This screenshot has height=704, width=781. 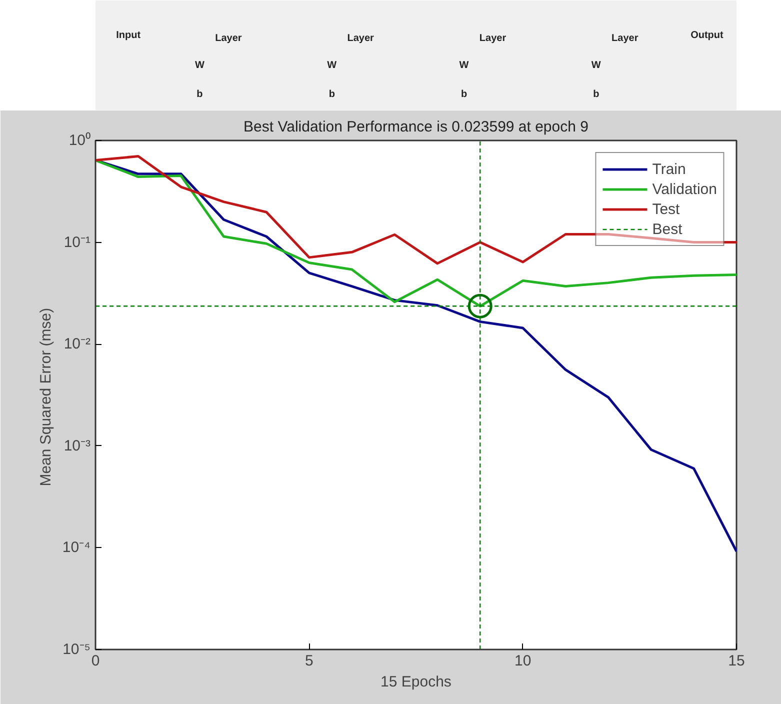 What do you see at coordinates (707, 35) in the screenshot?
I see `text: Output` at bounding box center [707, 35].